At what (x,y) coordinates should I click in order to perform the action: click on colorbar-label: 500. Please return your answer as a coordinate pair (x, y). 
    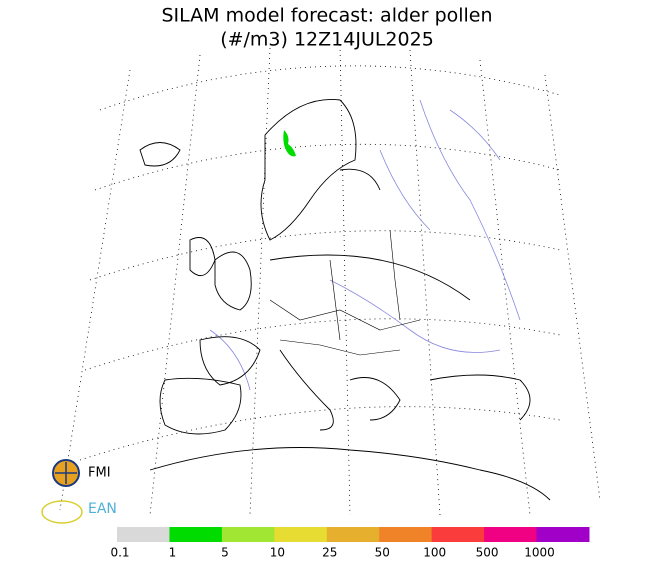
    Looking at the image, I should click on (487, 553).